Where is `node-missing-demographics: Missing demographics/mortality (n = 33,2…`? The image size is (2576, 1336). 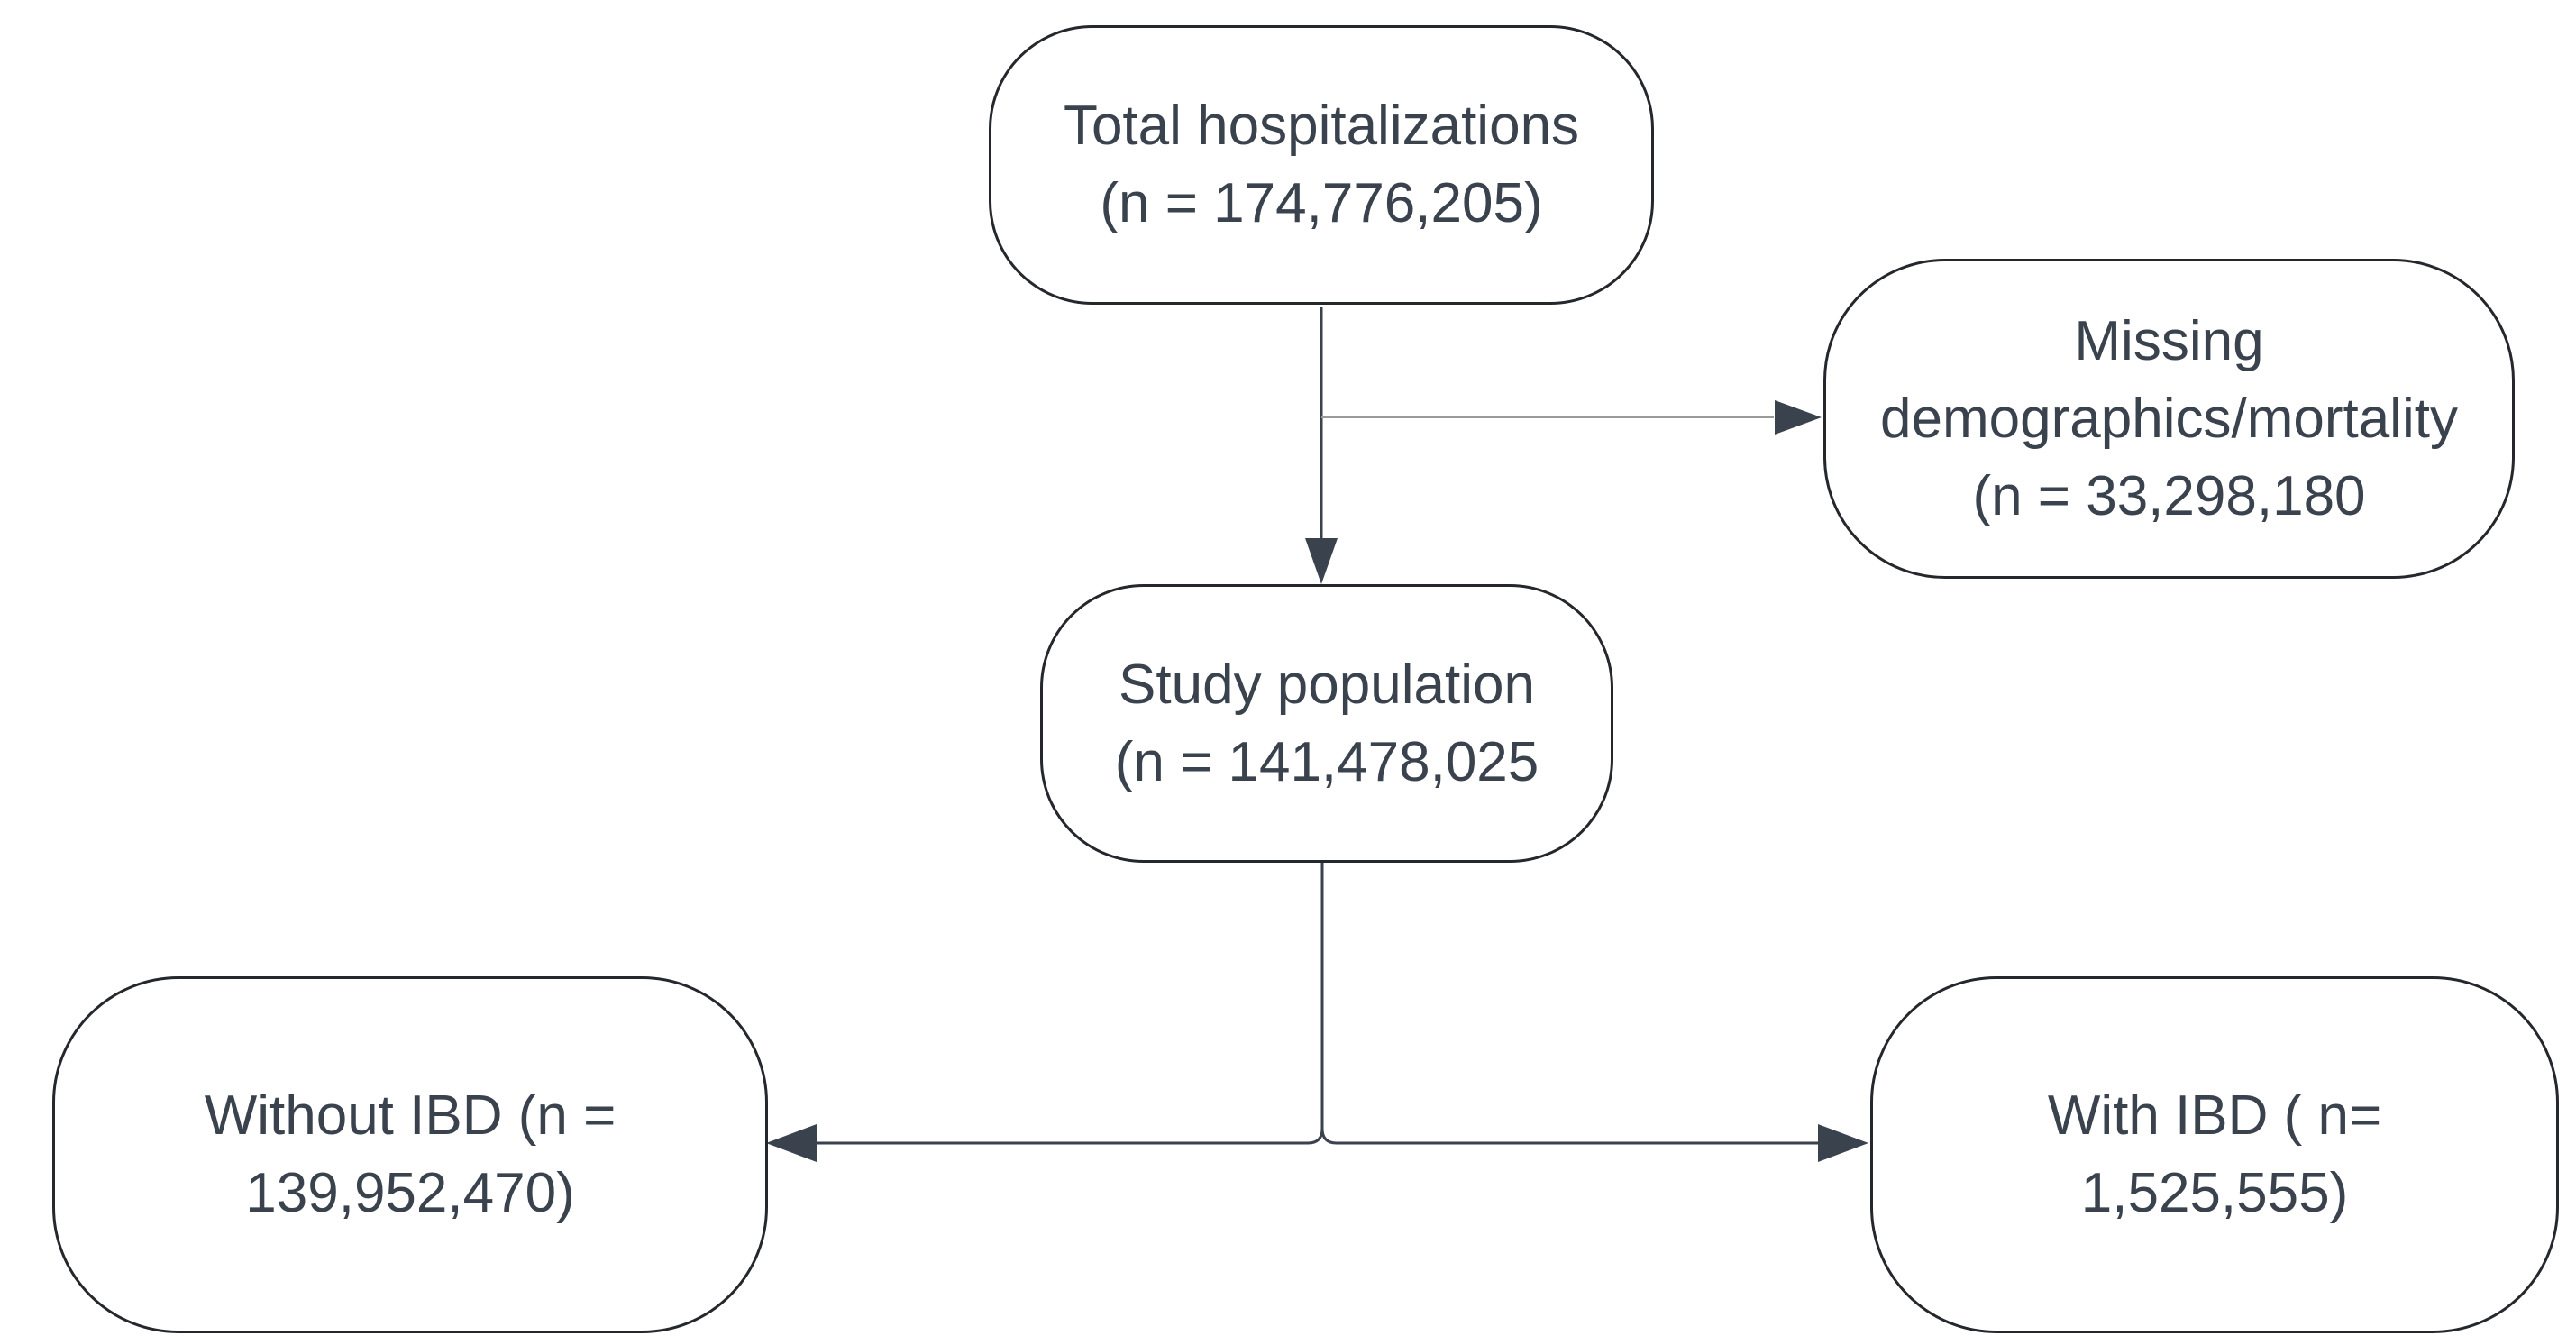 node-missing-demographics: Missing demographics/mortality (n = 33,2… is located at coordinates (2169, 419).